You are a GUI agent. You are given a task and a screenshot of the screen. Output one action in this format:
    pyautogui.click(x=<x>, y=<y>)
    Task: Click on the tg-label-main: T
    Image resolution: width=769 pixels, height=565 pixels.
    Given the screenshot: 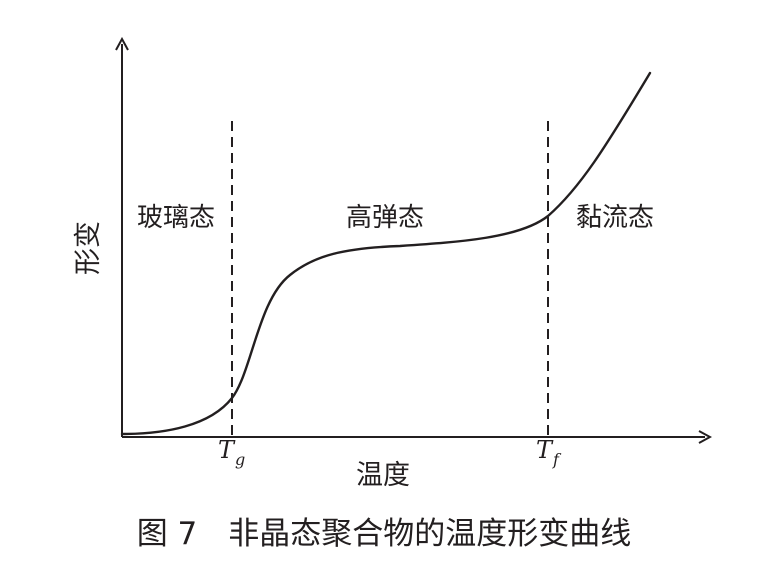 What is the action you would take?
    pyautogui.click(x=227, y=450)
    